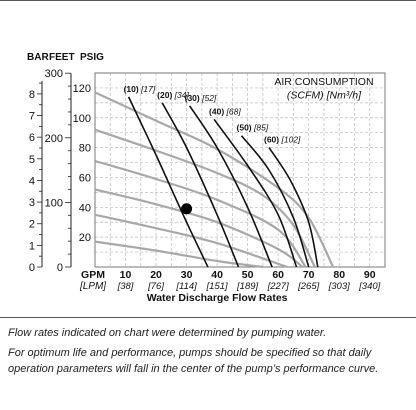 The width and height of the screenshot is (416, 410). What do you see at coordinates (339, 275) in the screenshot?
I see `x-tick-gpm: 80` at bounding box center [339, 275].